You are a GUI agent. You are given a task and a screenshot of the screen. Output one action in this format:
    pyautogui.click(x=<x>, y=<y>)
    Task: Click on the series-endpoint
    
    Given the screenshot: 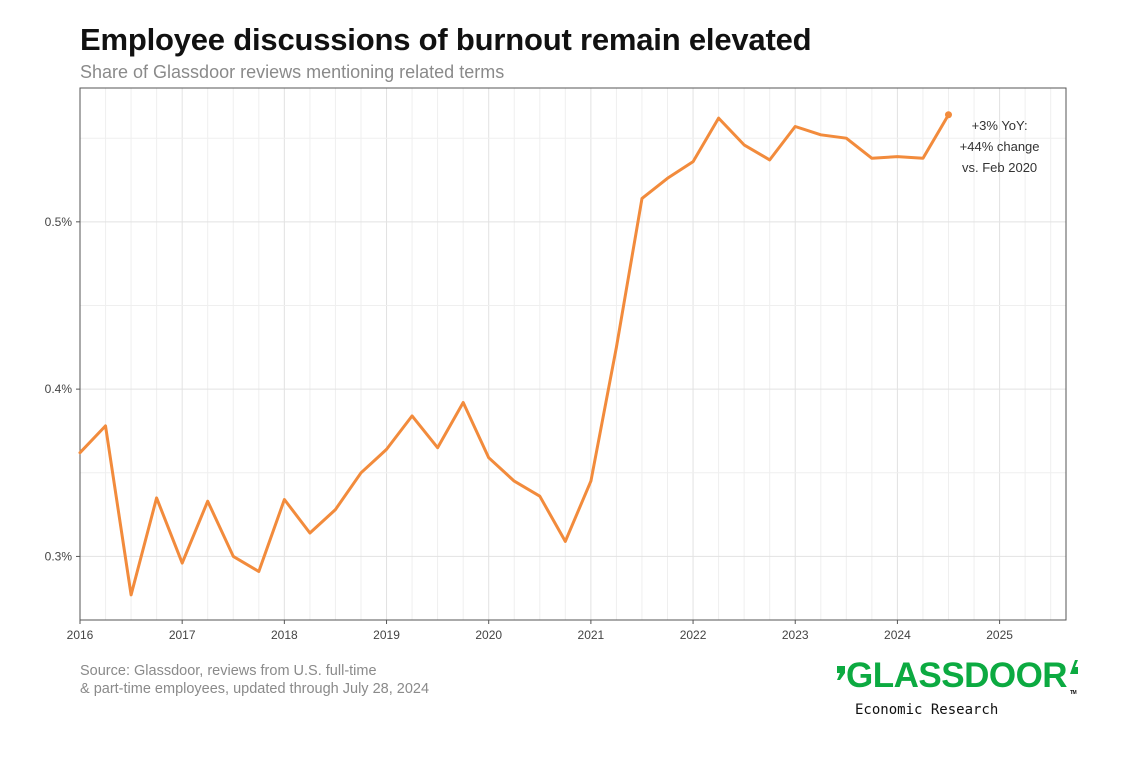 What is the action you would take?
    pyautogui.click(x=948, y=115)
    